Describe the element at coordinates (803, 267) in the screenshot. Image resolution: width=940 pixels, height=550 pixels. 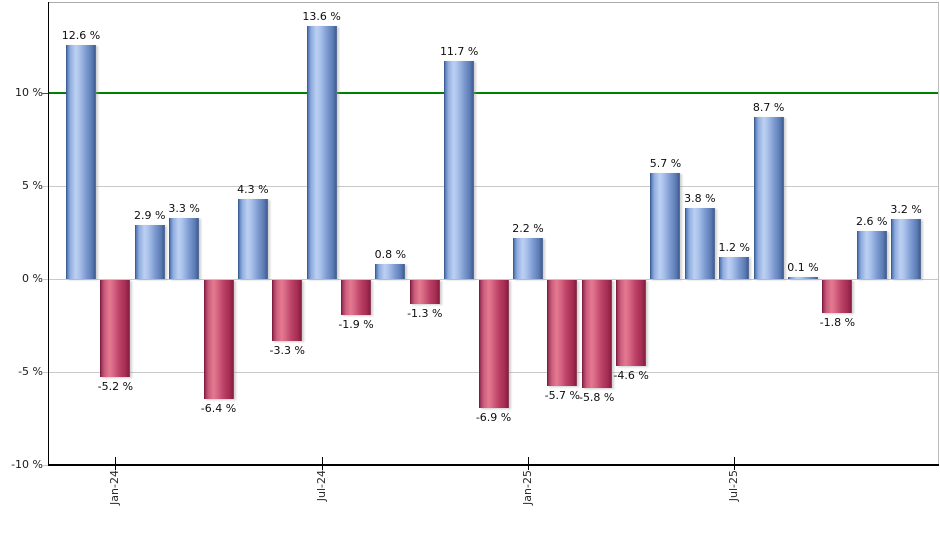
I see `bar-value-label: 0.1 %` at that location.